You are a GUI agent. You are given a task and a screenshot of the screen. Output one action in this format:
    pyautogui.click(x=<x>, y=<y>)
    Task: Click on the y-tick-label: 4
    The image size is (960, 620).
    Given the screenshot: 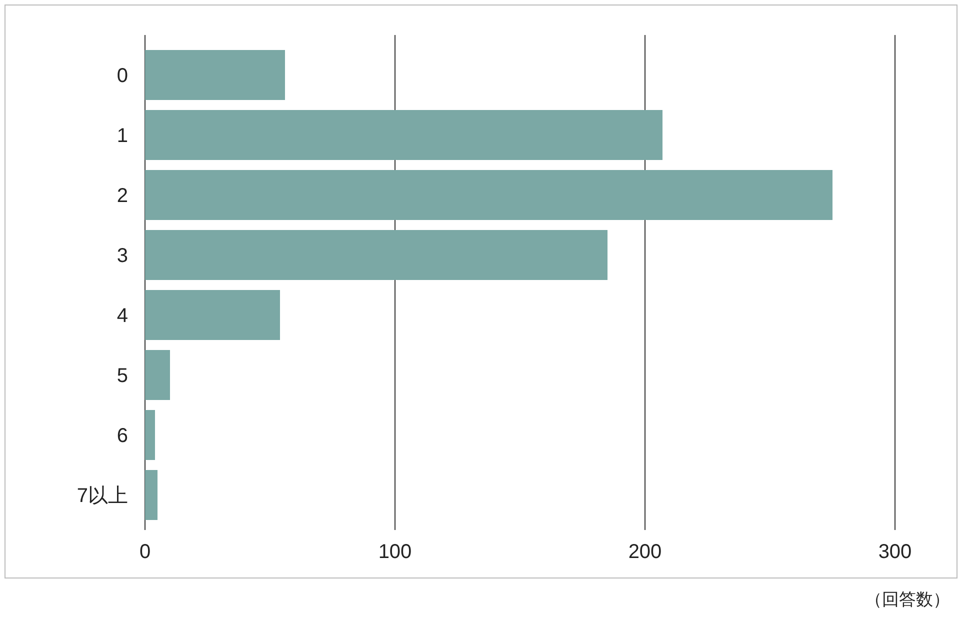 What is the action you would take?
    pyautogui.click(x=122, y=316)
    